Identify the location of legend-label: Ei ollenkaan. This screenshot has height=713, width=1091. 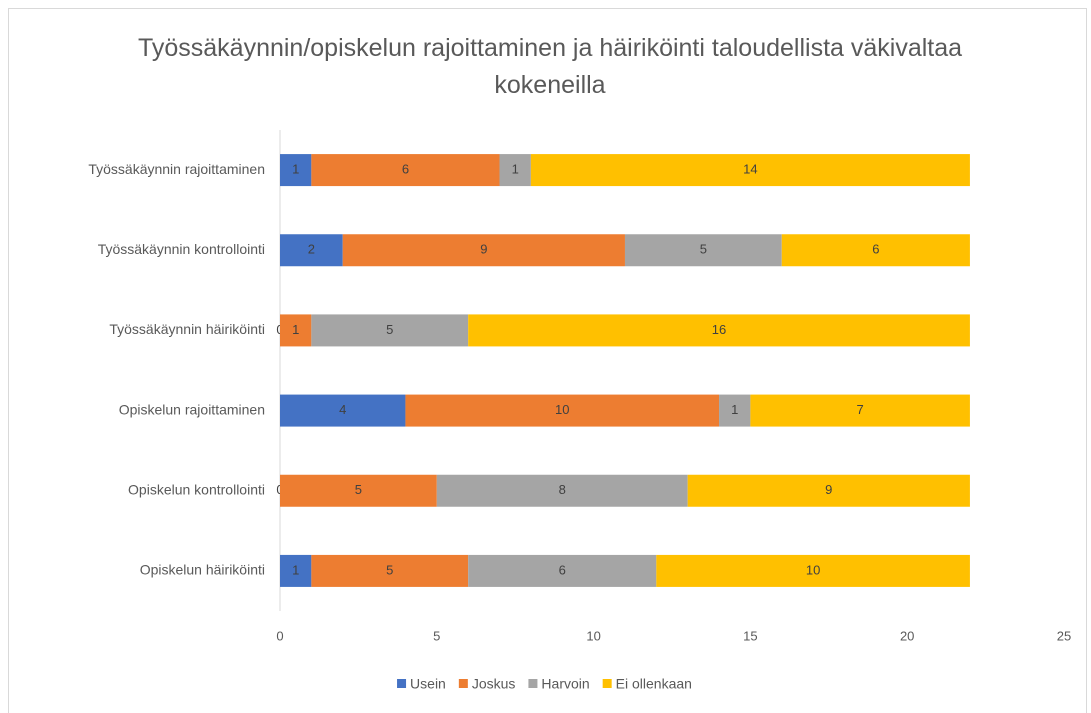
(654, 684).